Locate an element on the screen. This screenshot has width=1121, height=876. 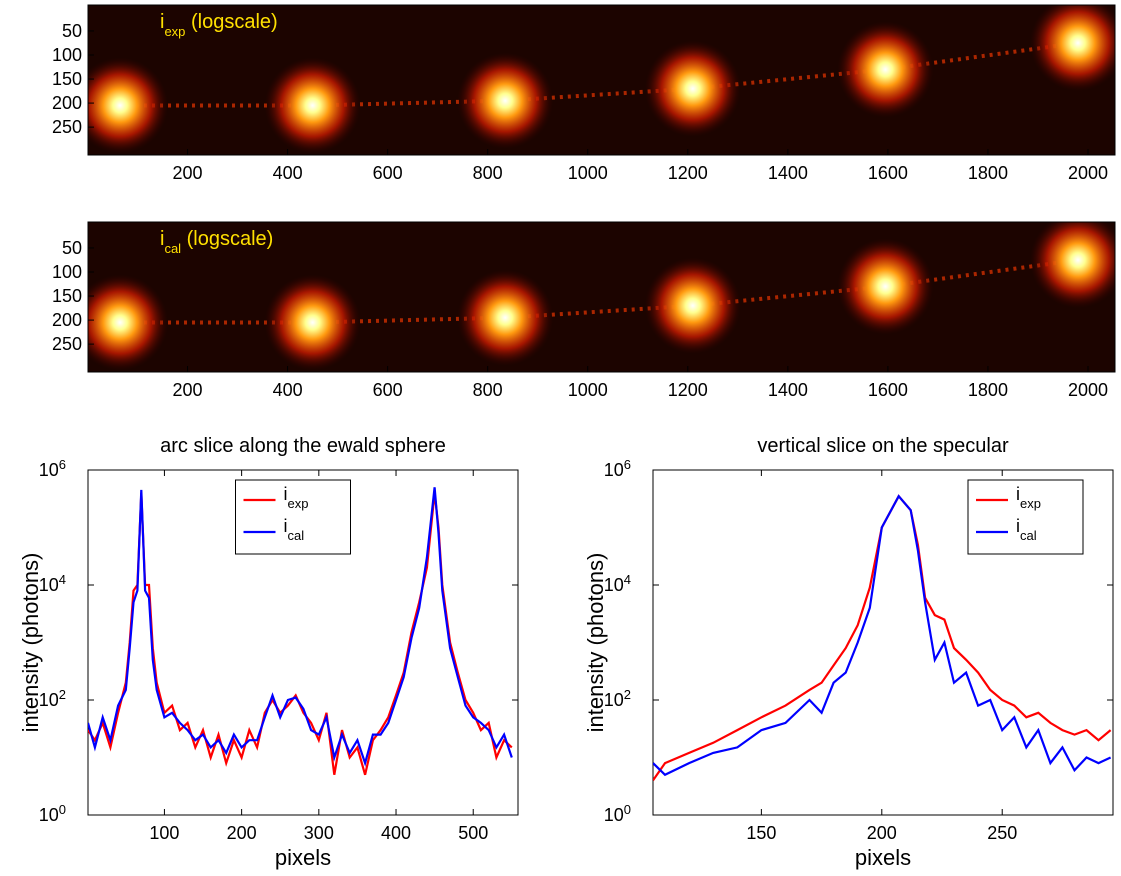
image-label-part: exp is located at coordinates (174, 31).